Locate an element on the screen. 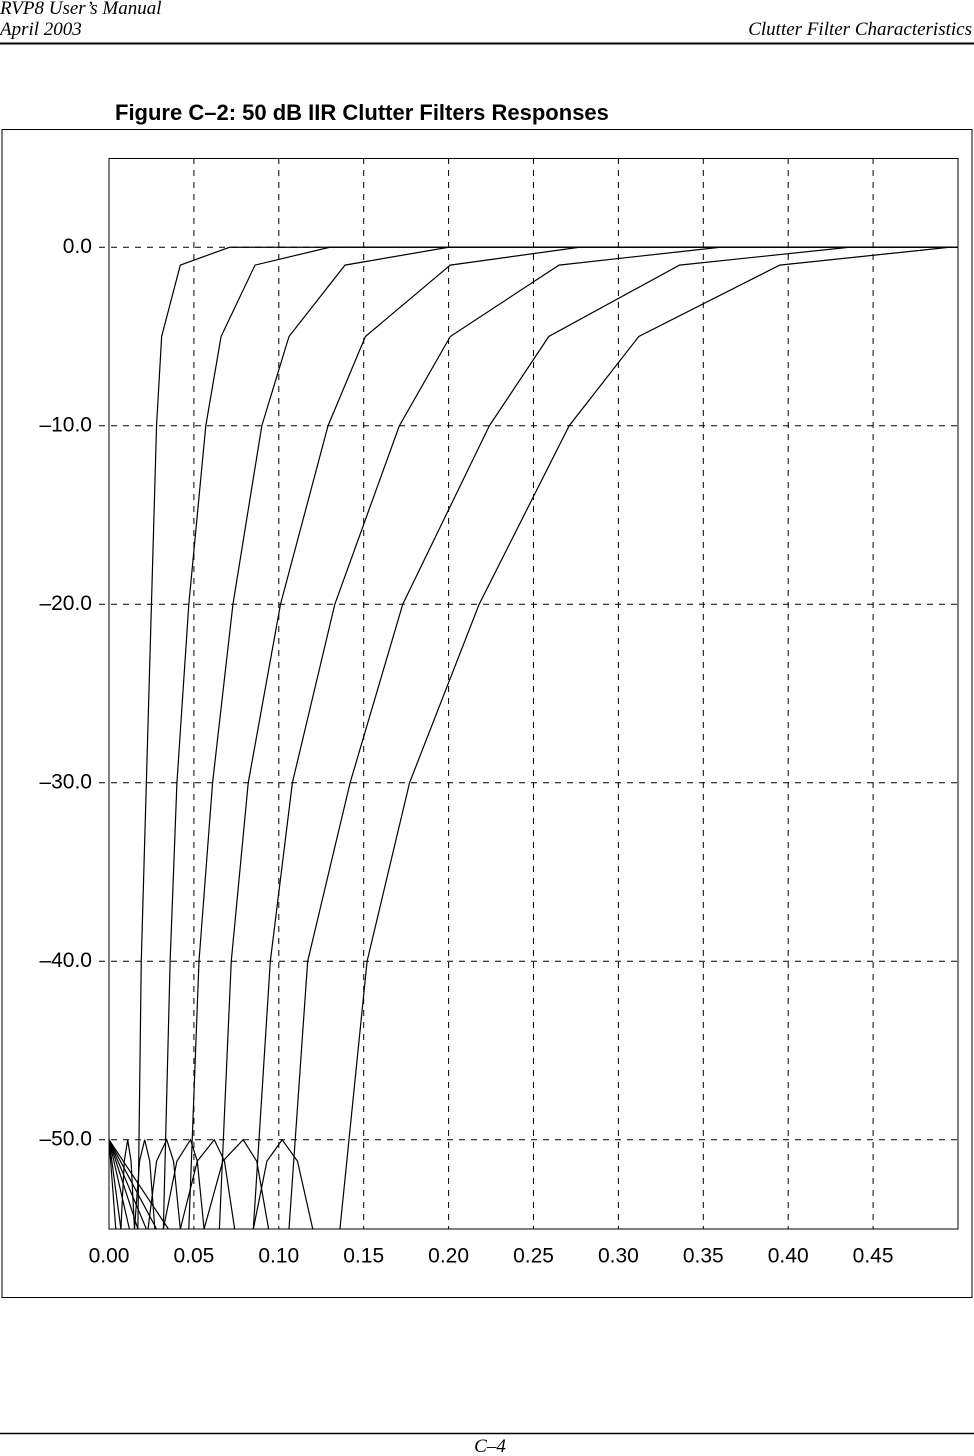 Image resolution: width=974 pixels, height=1456 pixels. x-tick-label: 0.35 is located at coordinates (703, 1256).